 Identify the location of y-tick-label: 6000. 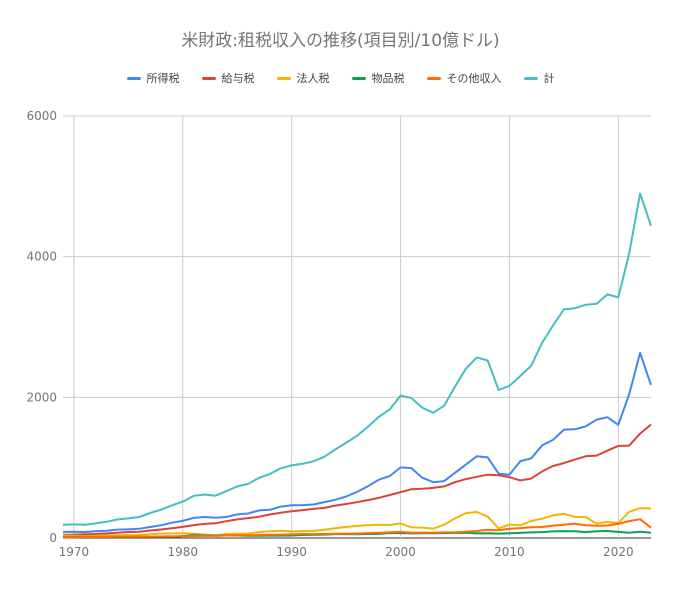
(41, 116).